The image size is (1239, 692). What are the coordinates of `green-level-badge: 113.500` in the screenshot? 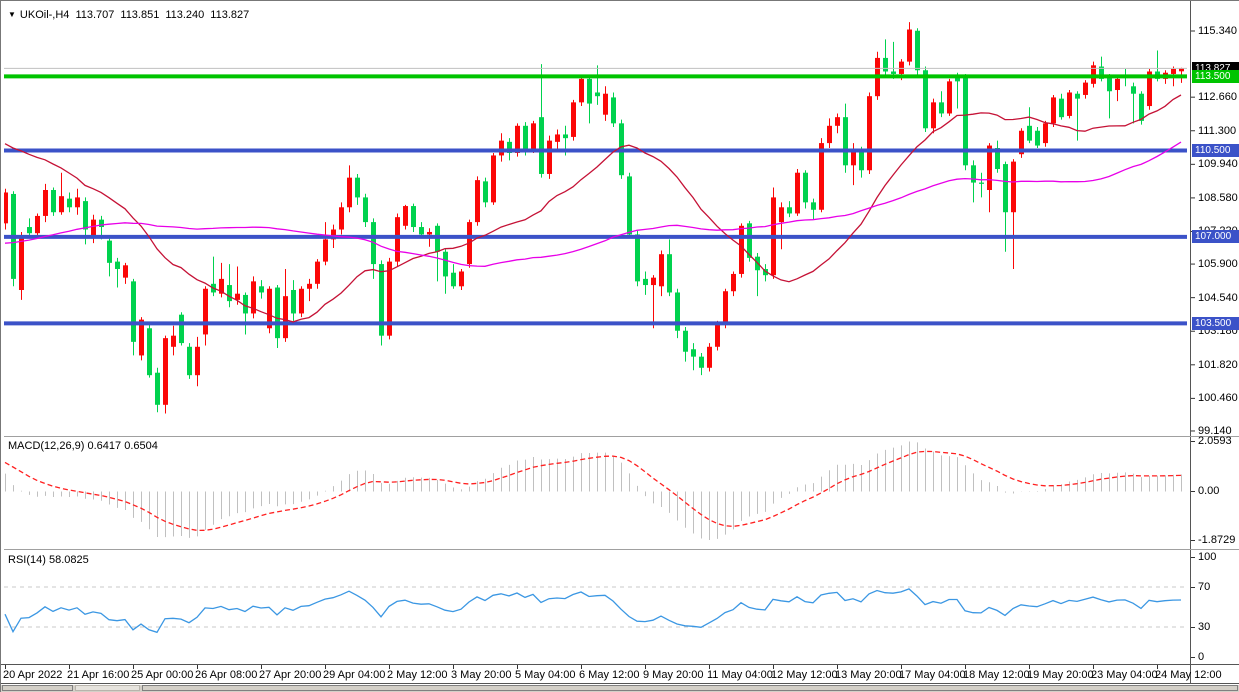 It's located at (1215, 76).